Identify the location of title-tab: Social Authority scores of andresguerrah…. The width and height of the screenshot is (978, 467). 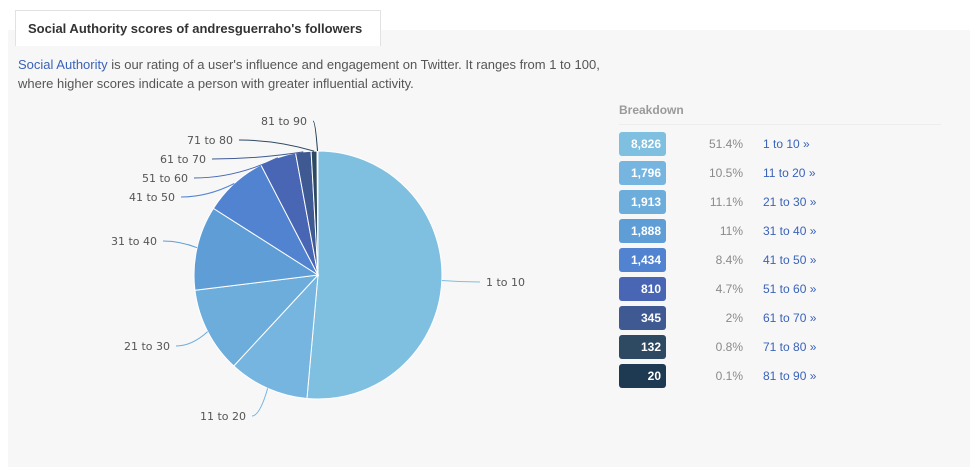
(198, 28).